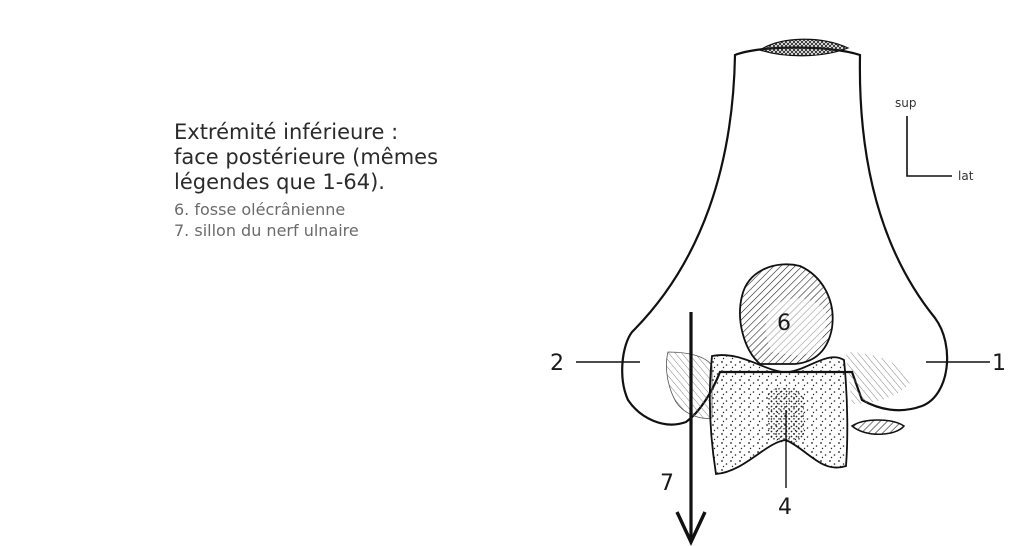  Describe the element at coordinates (785, 507) in the screenshot. I see `label-4: 4` at that location.